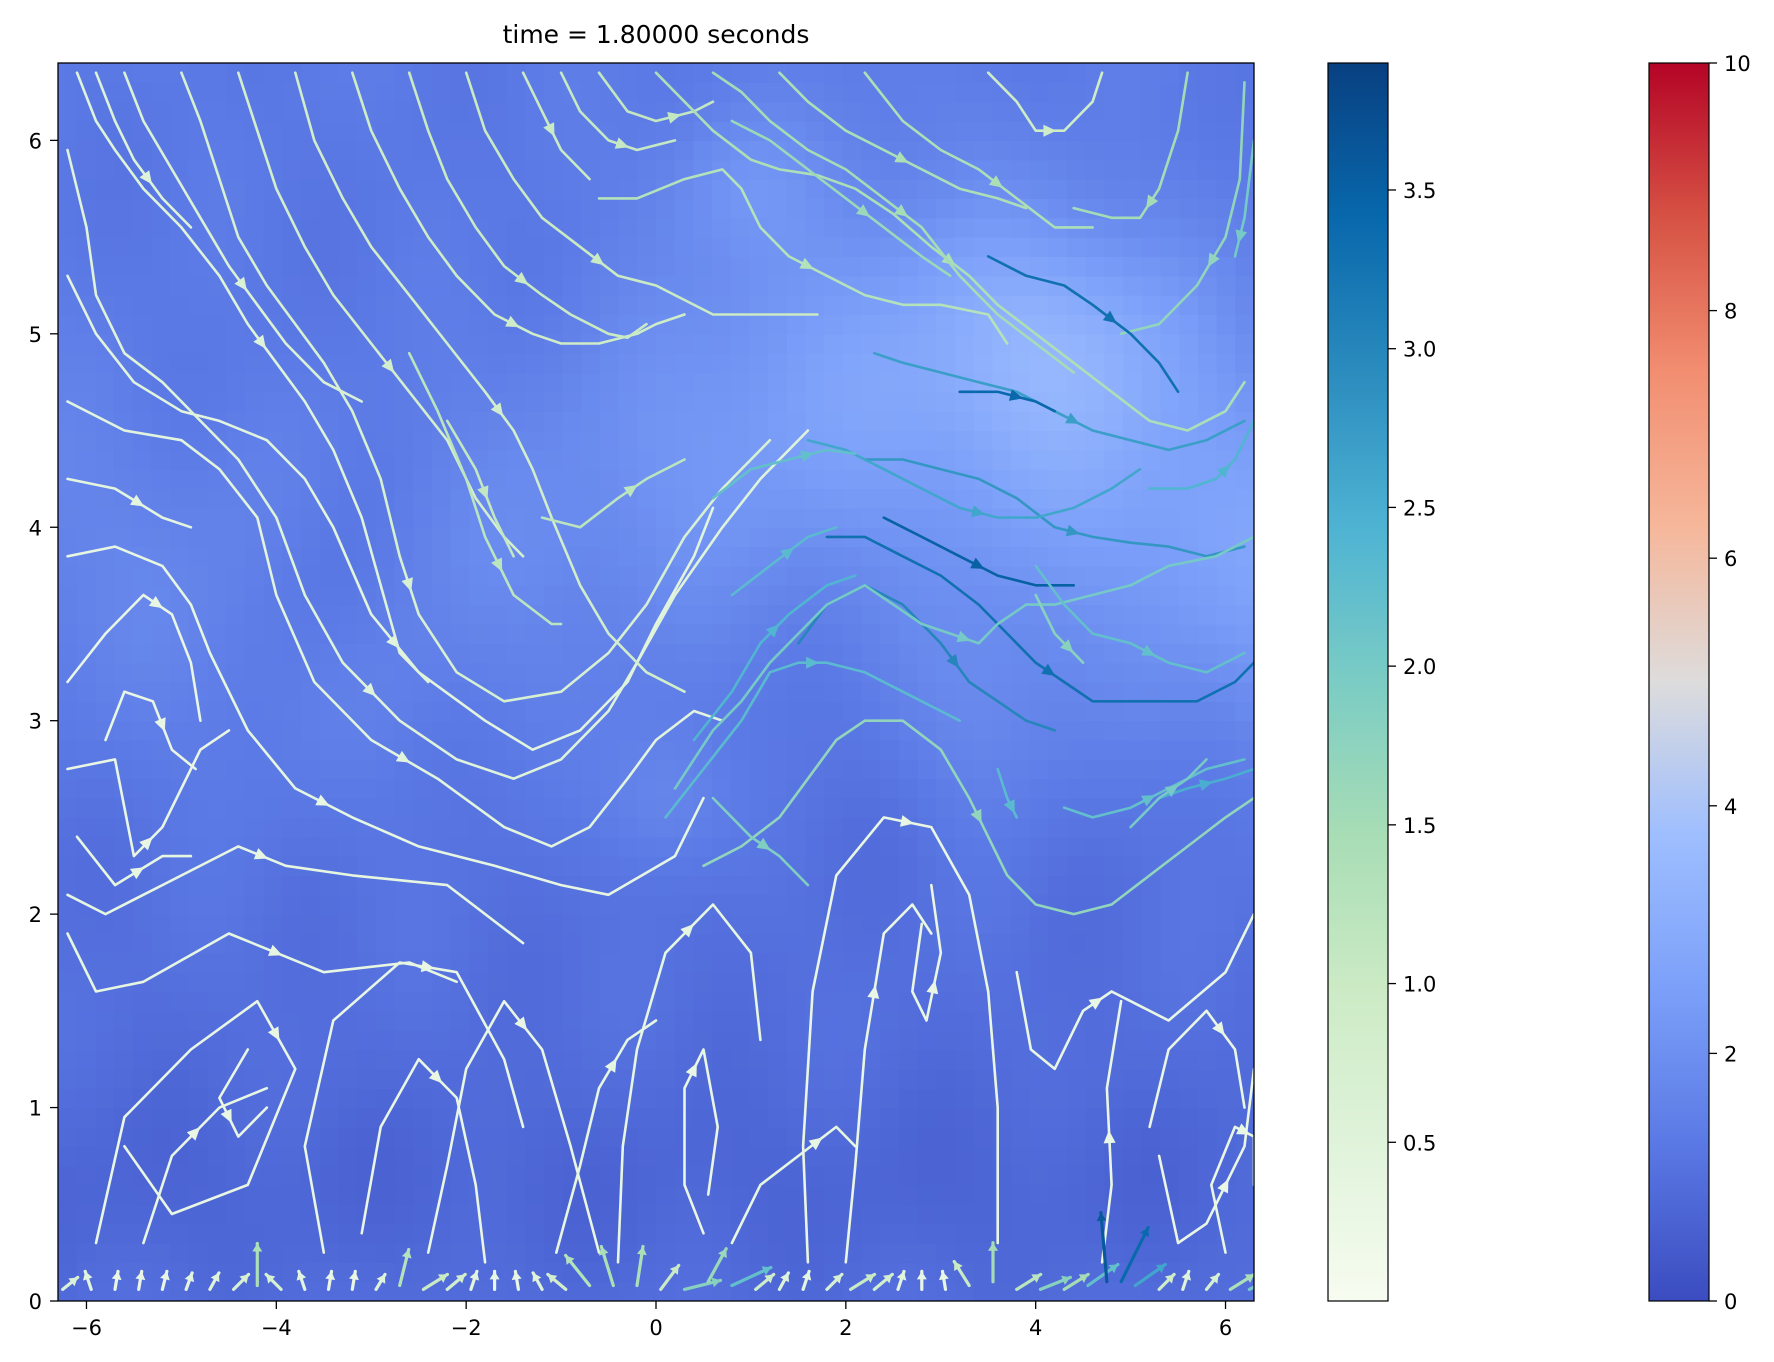 This screenshot has height=1362, width=1774. Describe the element at coordinates (35, 1109) in the screenshot. I see `y-tick-label: 1` at that location.